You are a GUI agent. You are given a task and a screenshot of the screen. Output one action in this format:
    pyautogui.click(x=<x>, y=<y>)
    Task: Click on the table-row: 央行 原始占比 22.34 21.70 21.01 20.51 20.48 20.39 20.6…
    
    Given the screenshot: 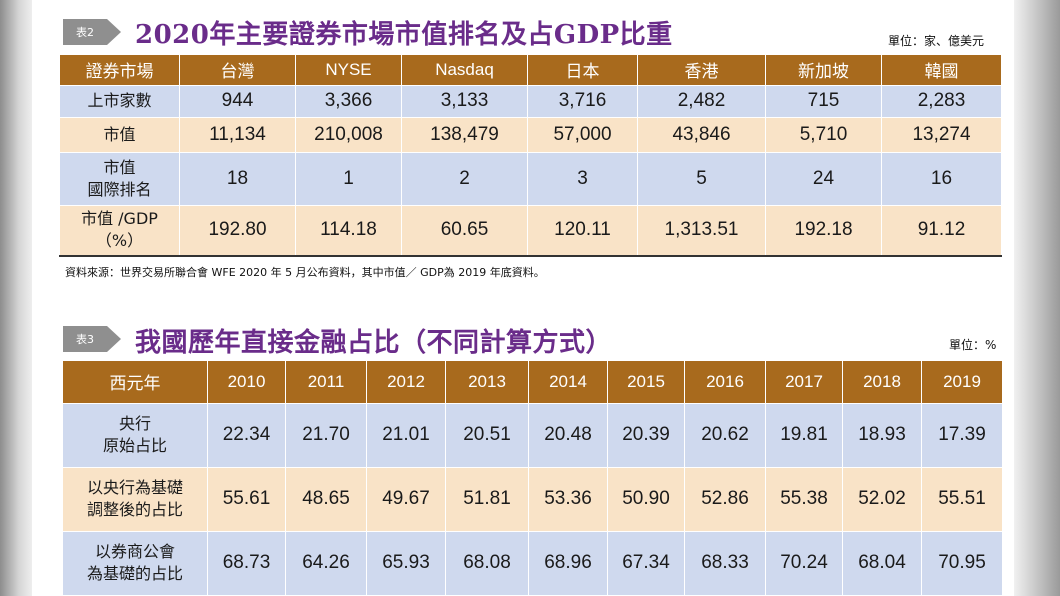 What is the action you would take?
    pyautogui.click(x=532, y=435)
    